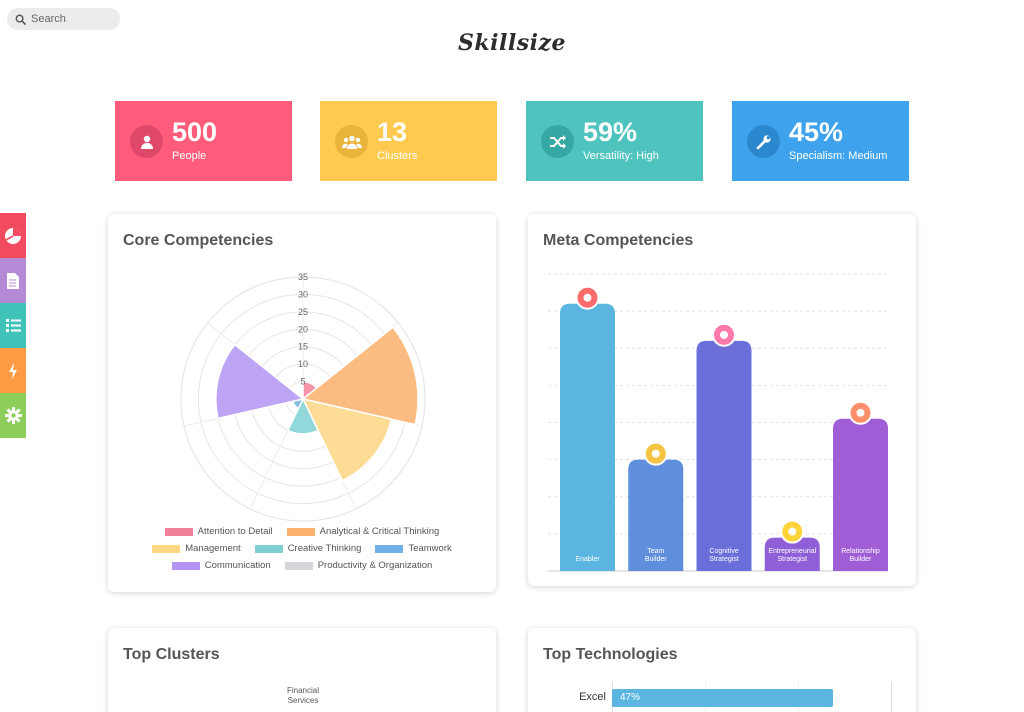 The width and height of the screenshot is (1024, 712). Describe the element at coordinates (302, 695) in the screenshot. I see `cluster-label: Financial Services` at that location.